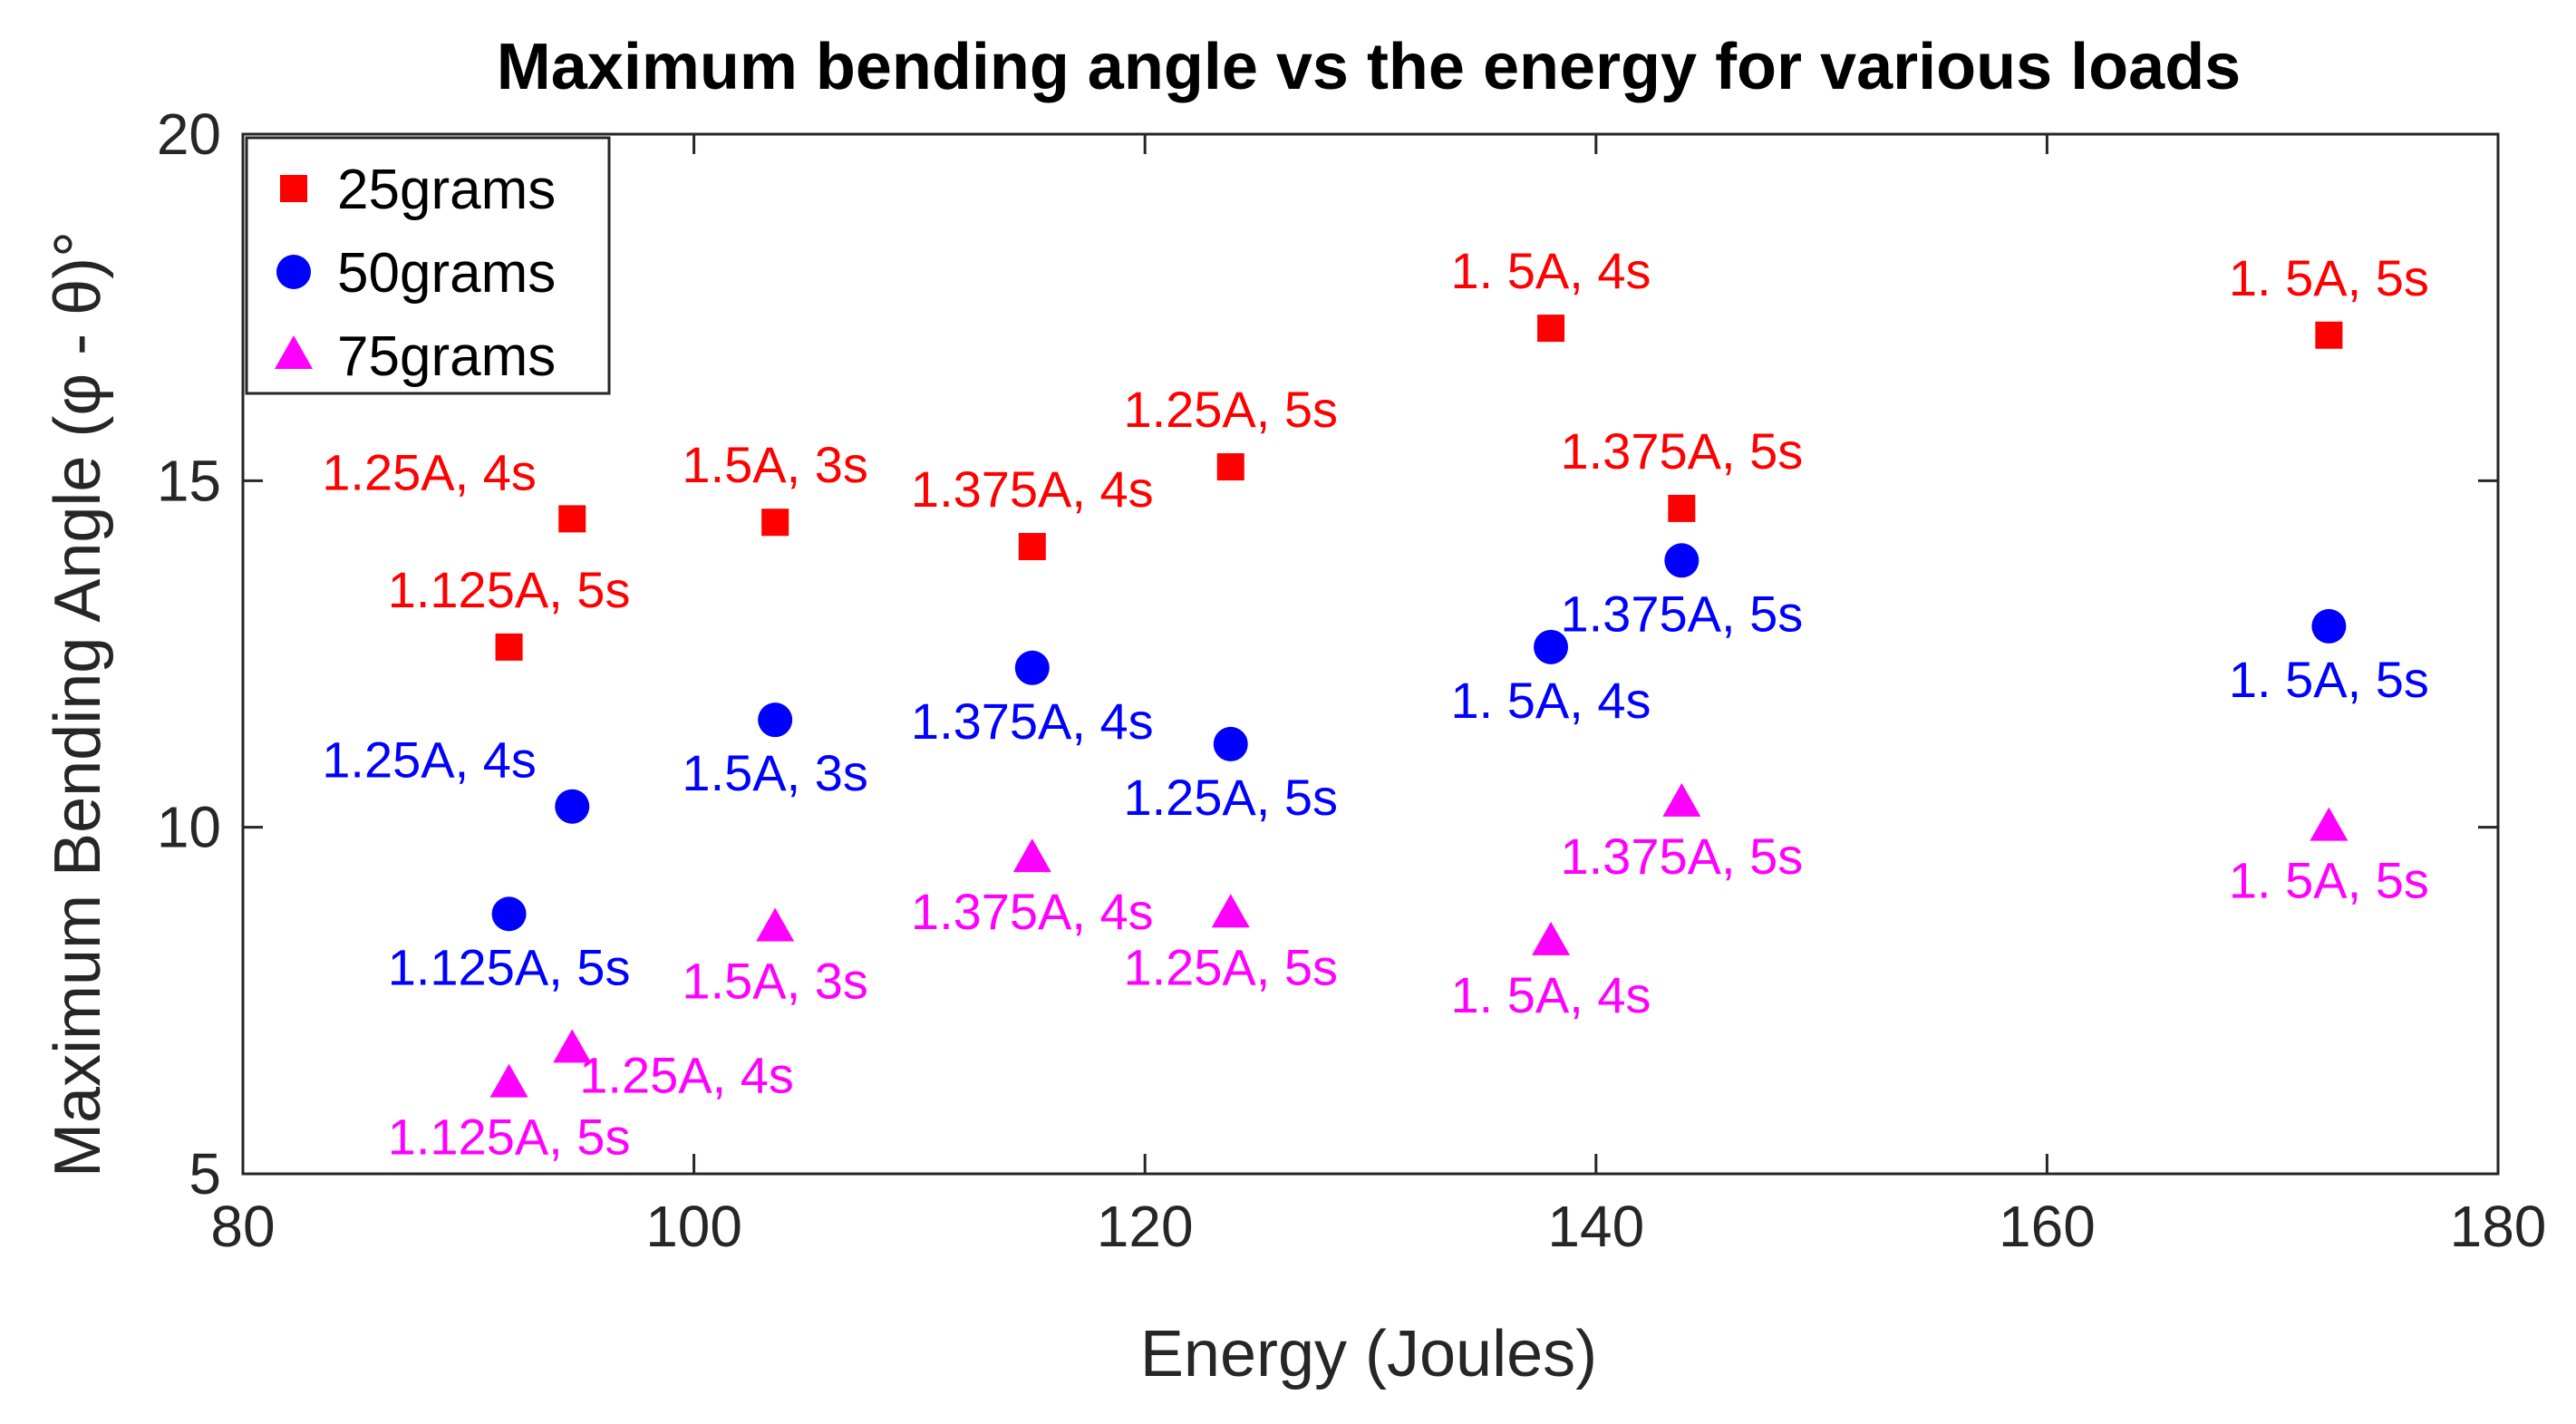 This screenshot has width=2576, height=1424. What do you see at coordinates (78, 704) in the screenshot?
I see `y-axis-label: Maximum Bending Angle (φ - θ)°` at bounding box center [78, 704].